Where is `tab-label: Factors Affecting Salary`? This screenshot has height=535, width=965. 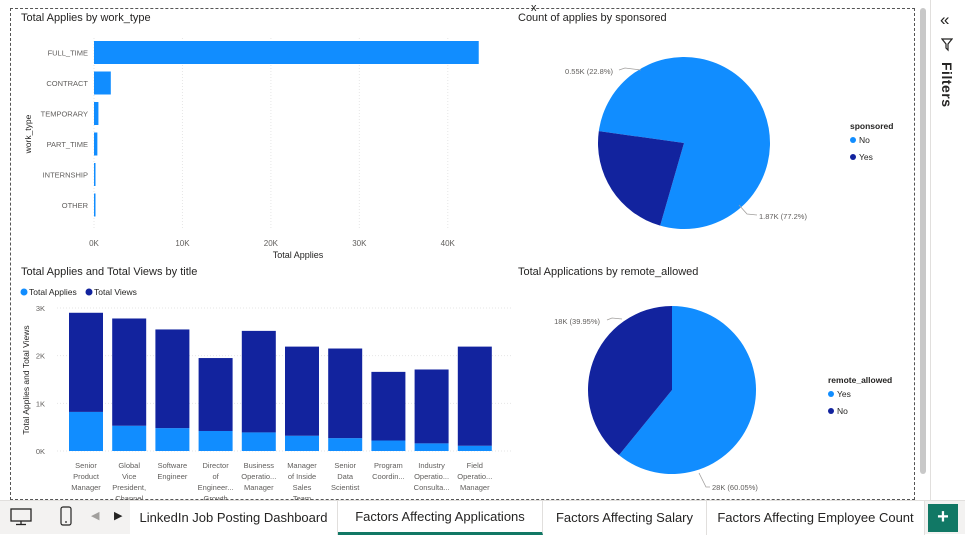
tab-label: Factors Affecting Salary is located at coordinates (624, 517).